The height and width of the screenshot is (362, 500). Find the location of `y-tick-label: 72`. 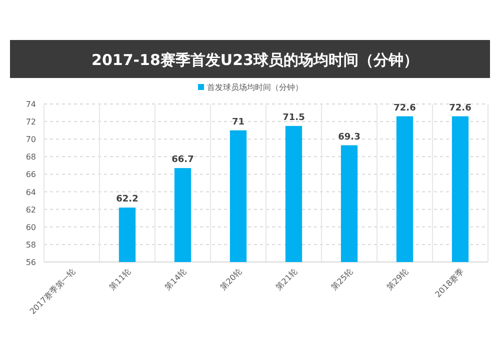

y-tick-label: 72 is located at coordinates (31, 122).